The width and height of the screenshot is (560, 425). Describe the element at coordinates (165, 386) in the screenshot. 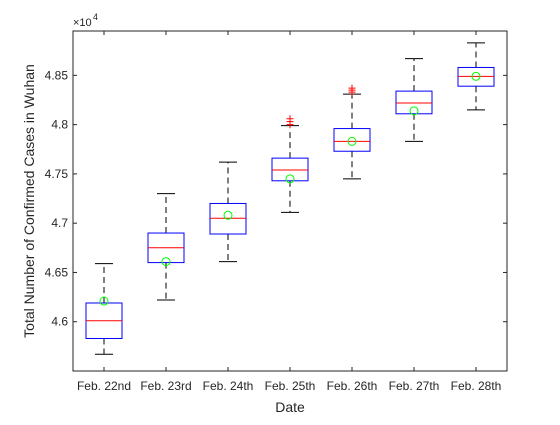

I see `x-tick-label: Feb. 23rd` at that location.